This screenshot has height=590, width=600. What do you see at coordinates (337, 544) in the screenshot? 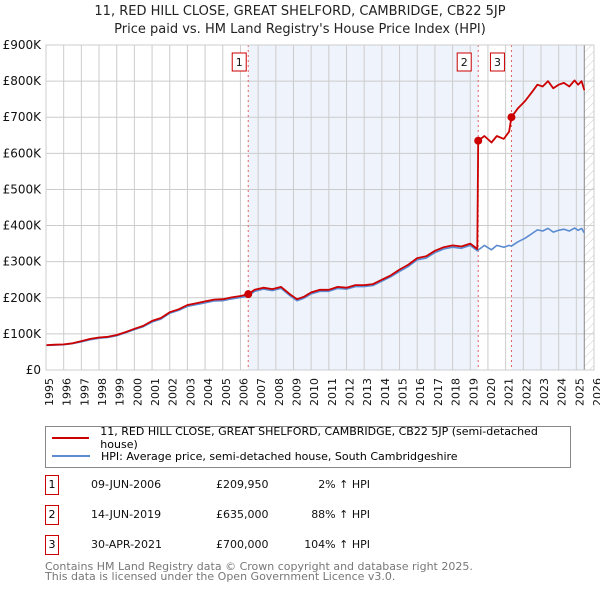
I see `sale-hpi-diff: 104% ↑ HPI` at bounding box center [337, 544].